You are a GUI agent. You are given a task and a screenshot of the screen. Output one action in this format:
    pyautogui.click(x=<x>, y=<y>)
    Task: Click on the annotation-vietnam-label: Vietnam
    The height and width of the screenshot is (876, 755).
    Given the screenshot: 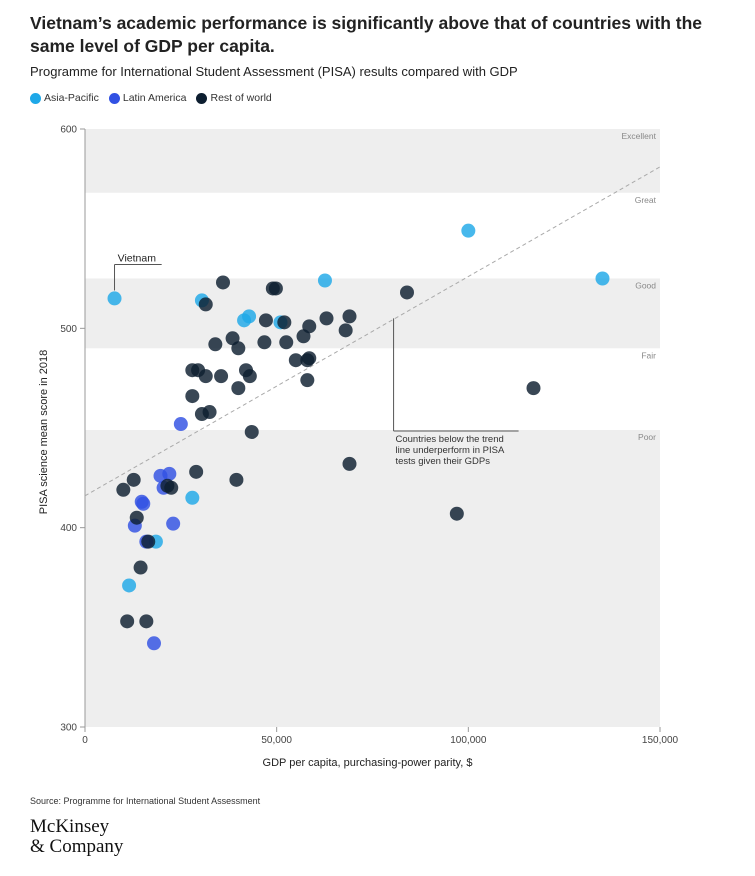 What is the action you would take?
    pyautogui.click(x=137, y=259)
    